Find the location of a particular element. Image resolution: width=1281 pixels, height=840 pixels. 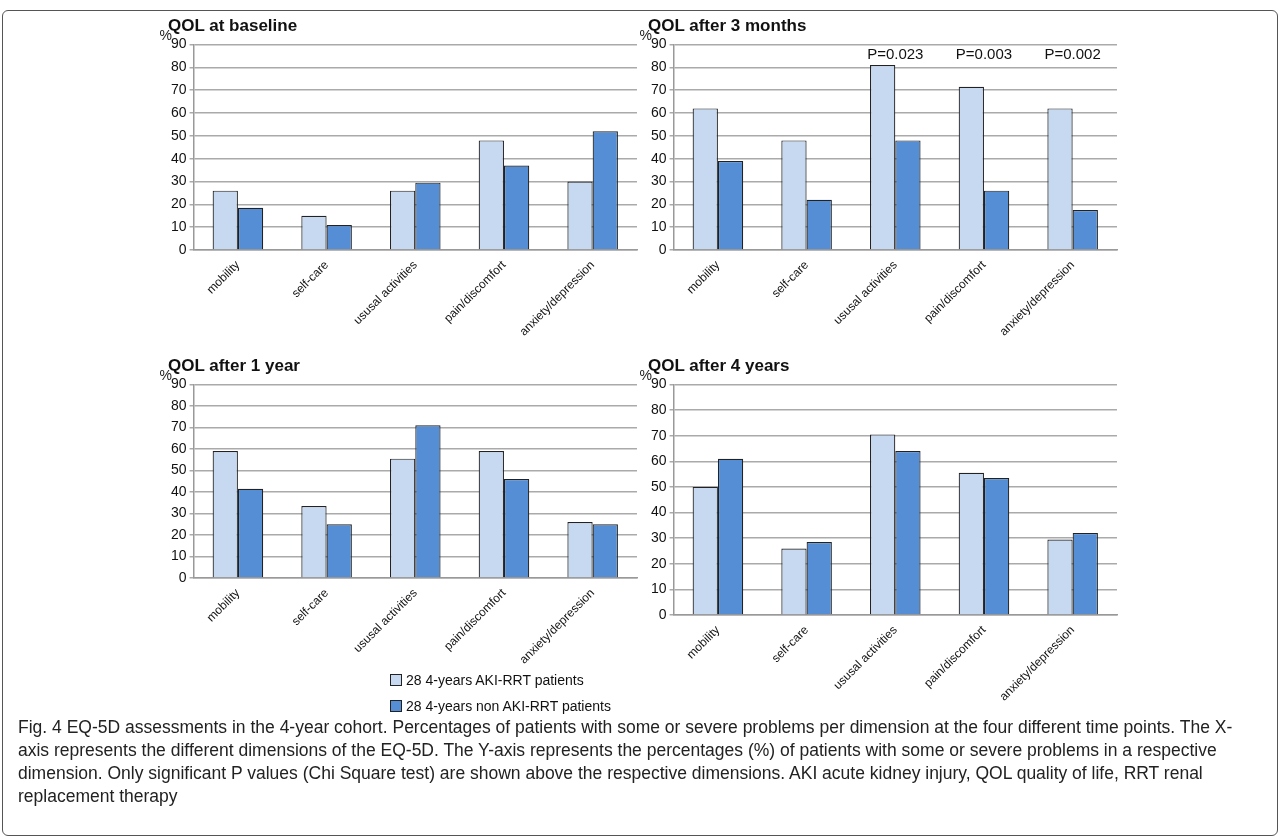

annotation: P=0.023 is located at coordinates (895, 53).